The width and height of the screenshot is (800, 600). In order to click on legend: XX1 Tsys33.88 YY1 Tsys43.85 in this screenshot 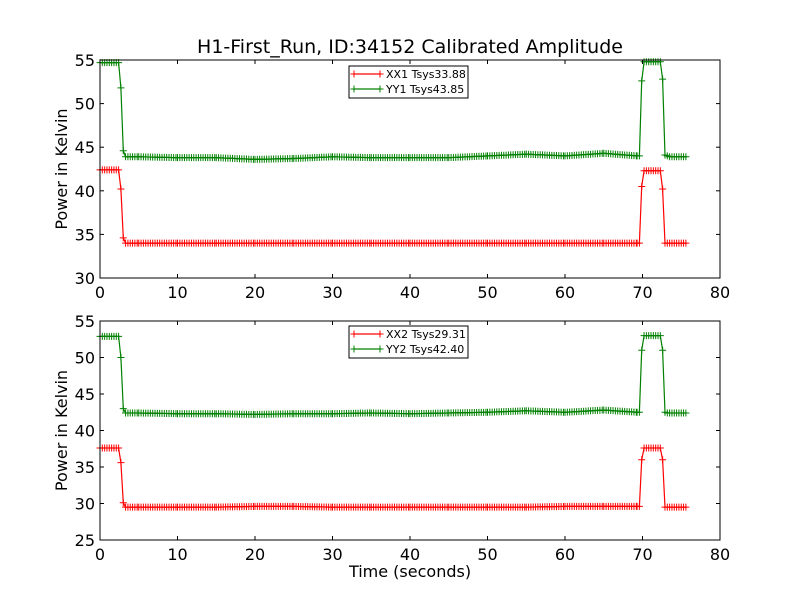, I will do `click(408, 82)`.